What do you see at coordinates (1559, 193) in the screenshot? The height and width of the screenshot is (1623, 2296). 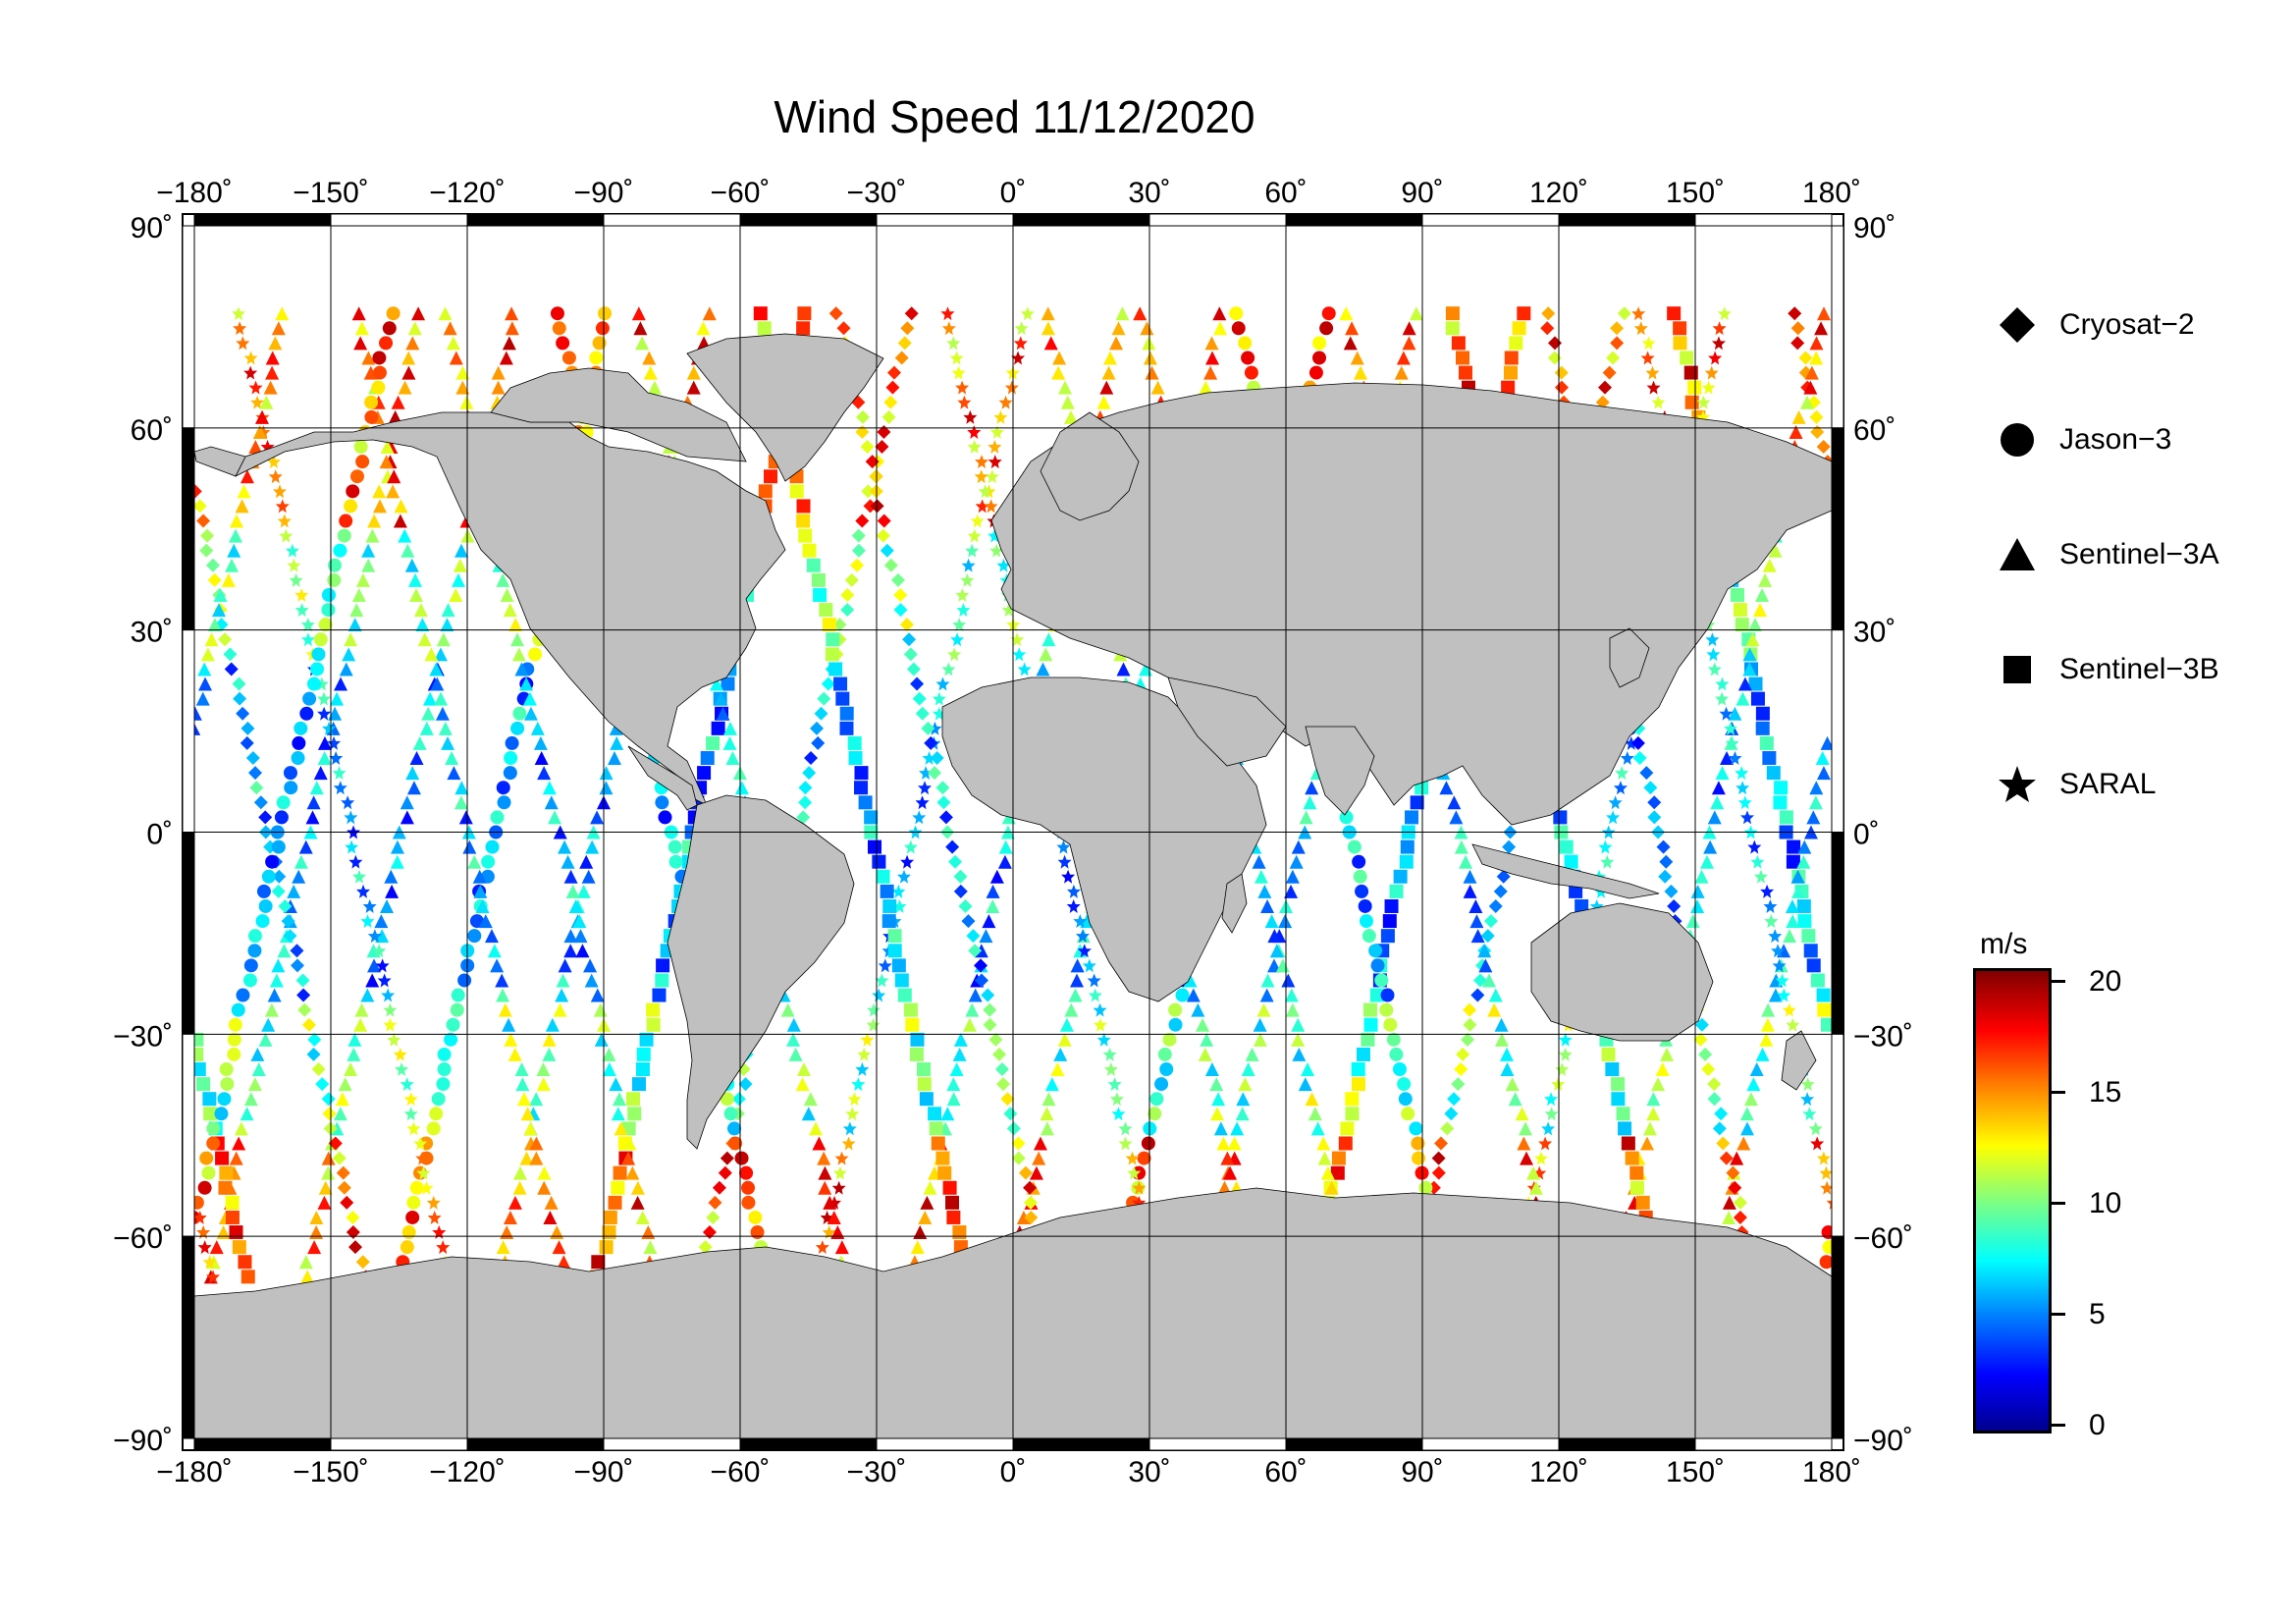 I see `x-tick-label-top: 120˚` at bounding box center [1559, 193].